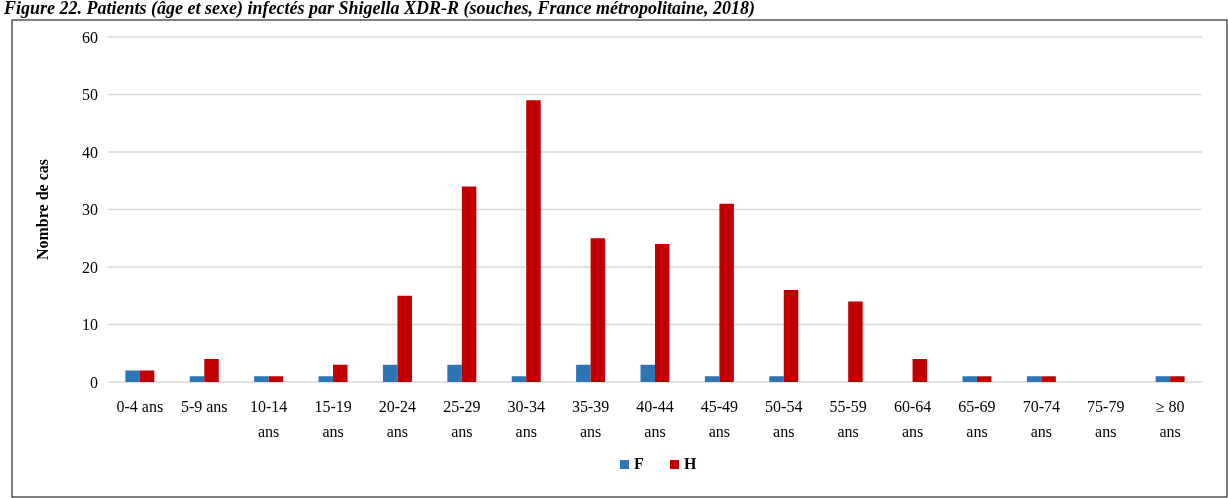  What do you see at coordinates (526, 419) in the screenshot?
I see `x-tick-label: 30-34 ans` at bounding box center [526, 419].